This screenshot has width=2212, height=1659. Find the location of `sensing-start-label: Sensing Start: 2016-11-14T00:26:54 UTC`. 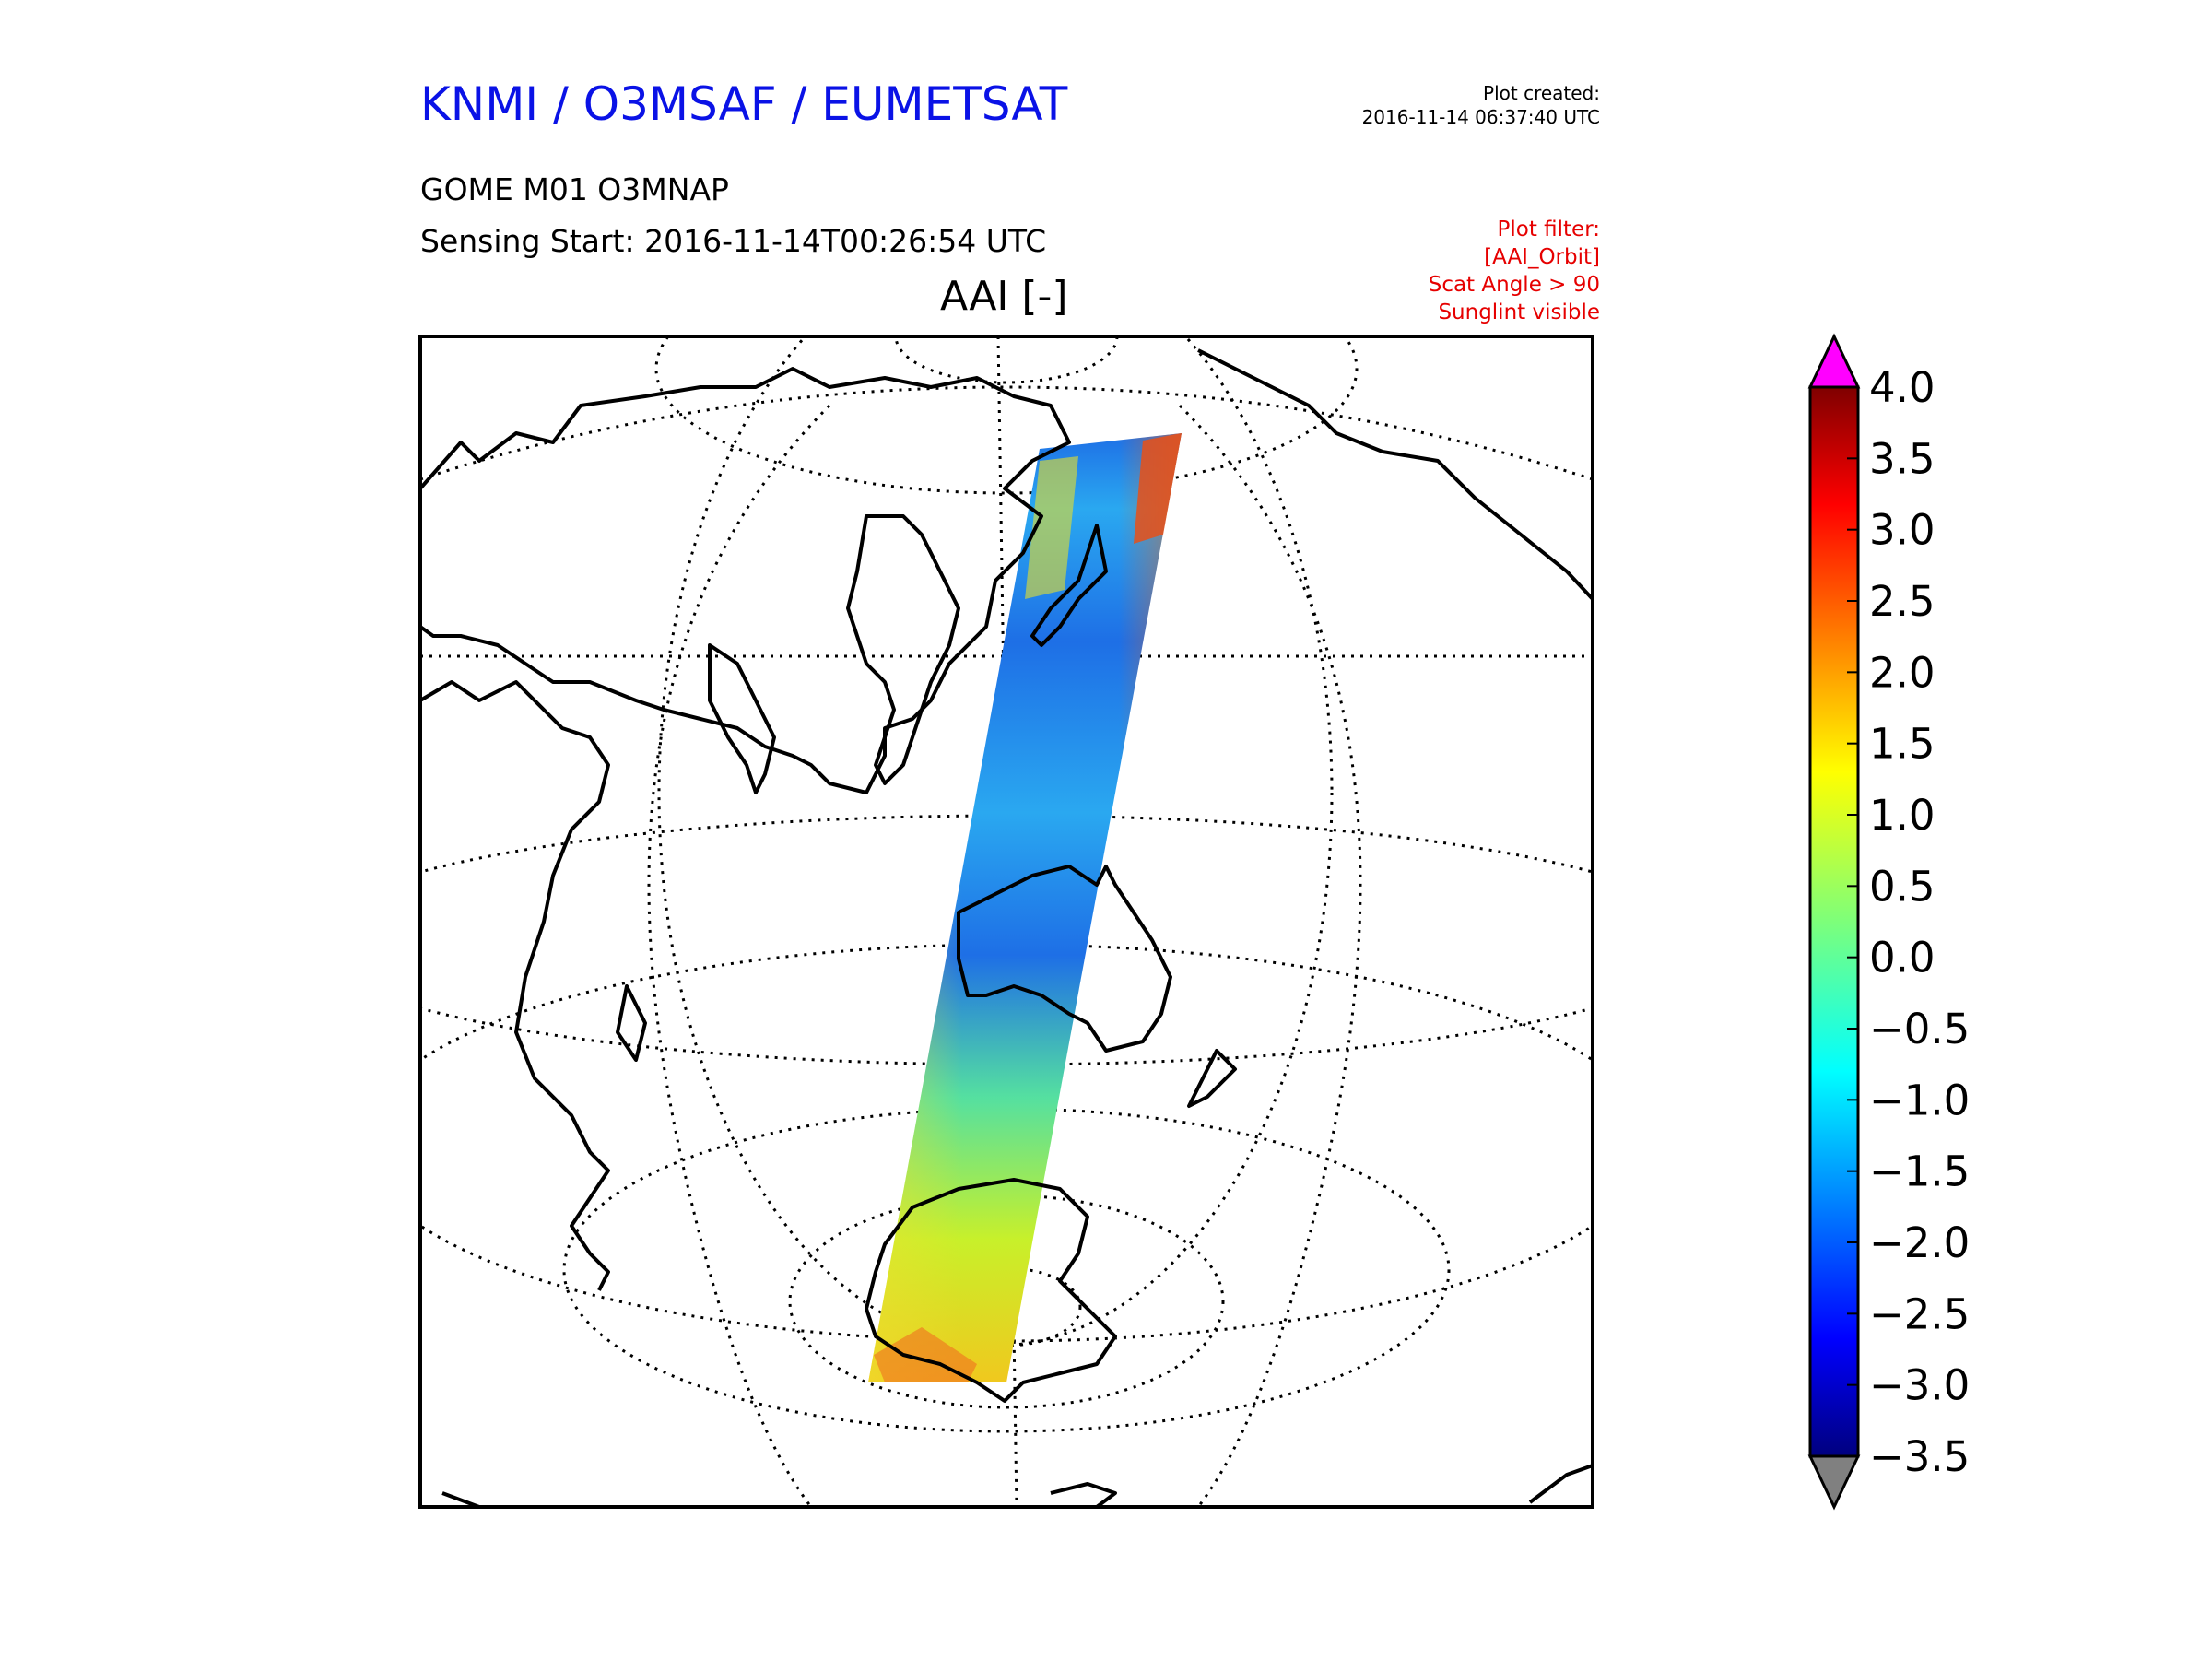

sensing-start-label: Sensing Start: 2016-11-14T00:26:54 UTC is located at coordinates (733, 241).